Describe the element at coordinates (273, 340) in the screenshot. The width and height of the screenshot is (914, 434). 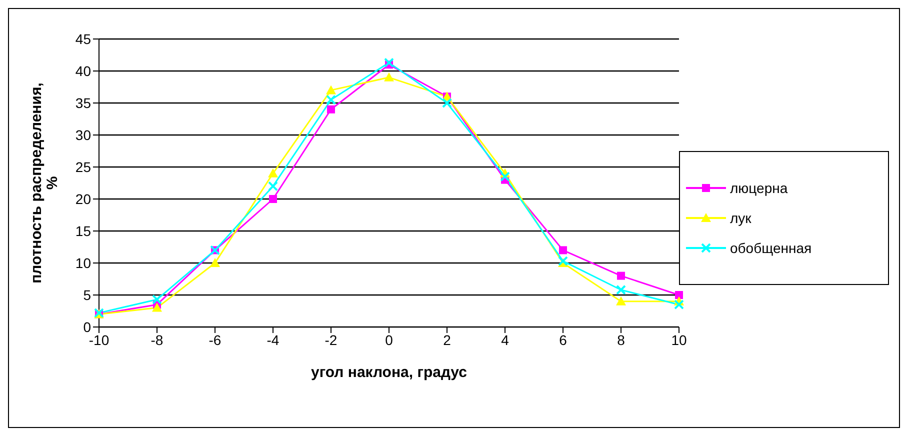
I see `x-tick-label: -4` at that location.